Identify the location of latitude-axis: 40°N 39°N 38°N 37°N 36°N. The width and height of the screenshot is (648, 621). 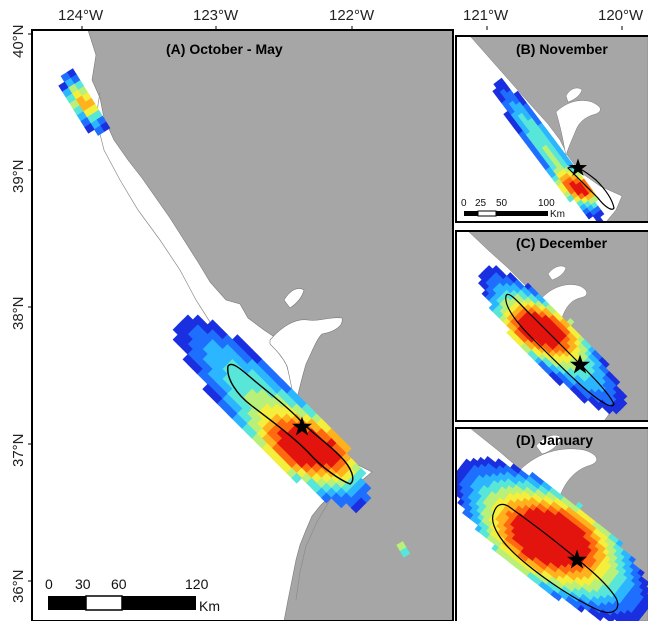
(21, 313).